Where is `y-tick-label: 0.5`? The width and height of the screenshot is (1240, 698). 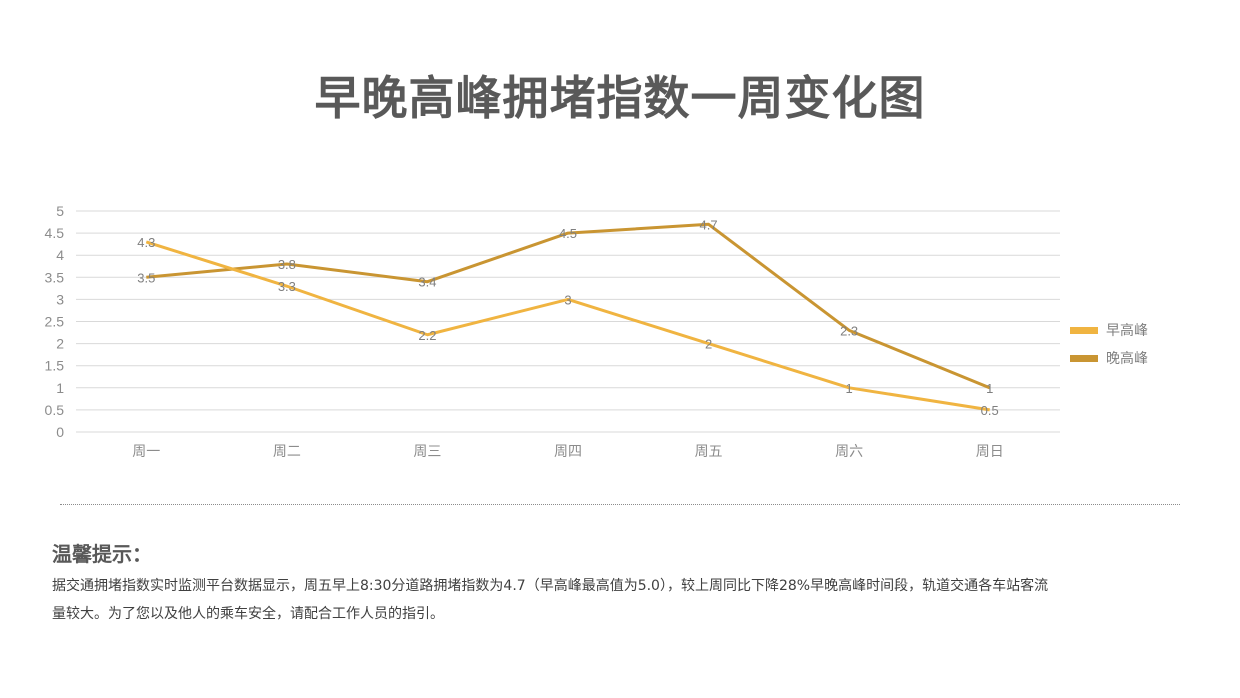
y-tick-label: 0.5 is located at coordinates (55, 410).